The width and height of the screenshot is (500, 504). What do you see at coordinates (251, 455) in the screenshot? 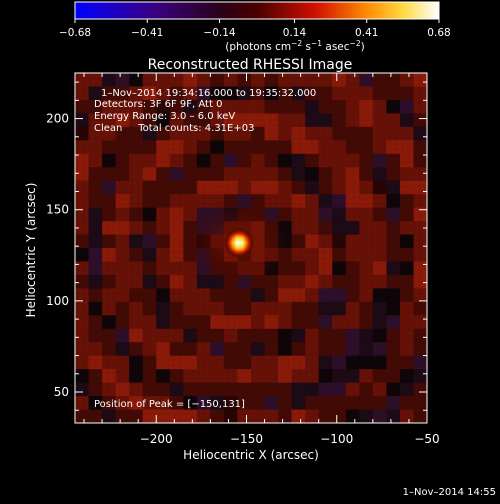
I see `x-axis-label: Heliocentric X (arcsec)` at bounding box center [251, 455].